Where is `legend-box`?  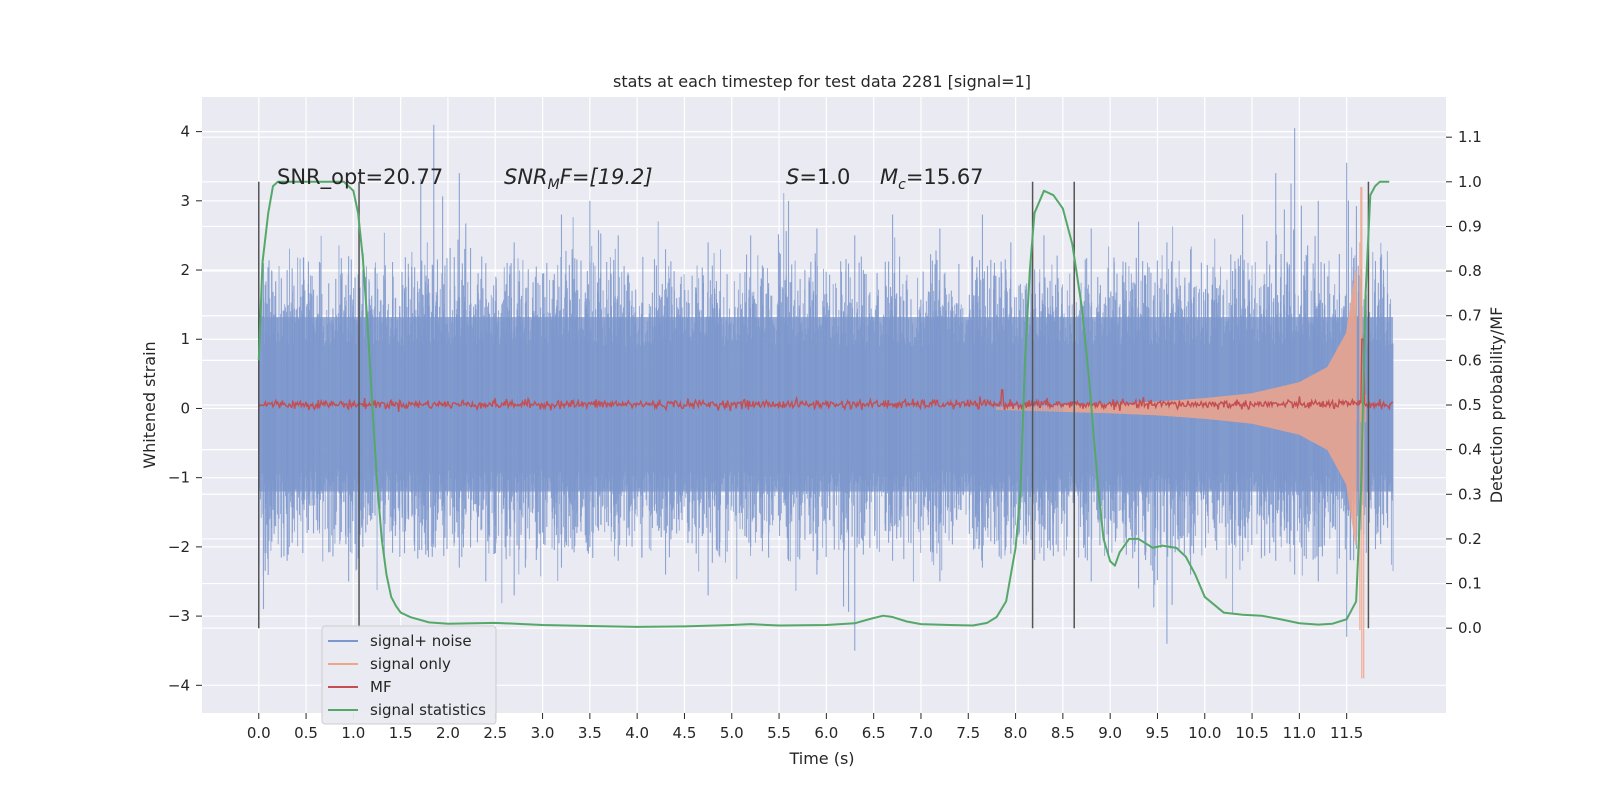 legend-box is located at coordinates (409, 675).